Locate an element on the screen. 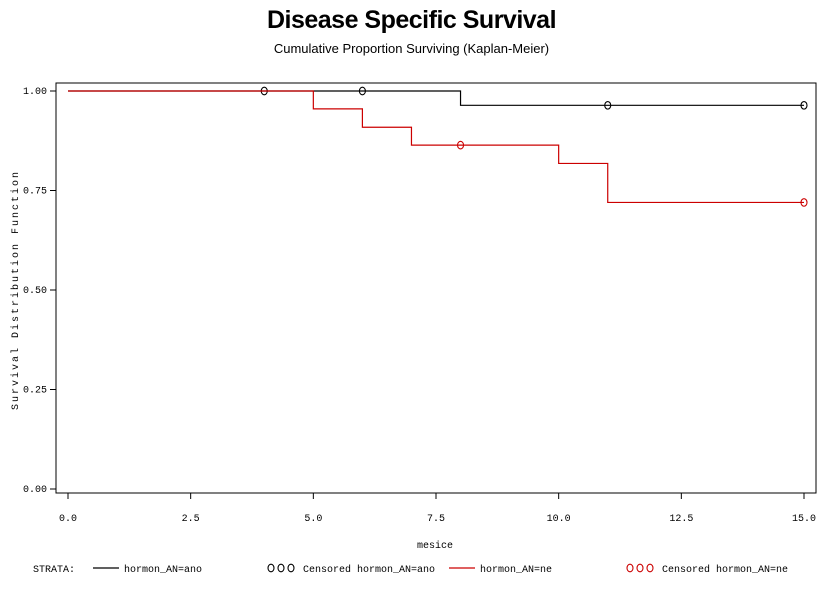 The height and width of the screenshot is (599, 823). x-tick-label: 5.0 is located at coordinates (313, 519).